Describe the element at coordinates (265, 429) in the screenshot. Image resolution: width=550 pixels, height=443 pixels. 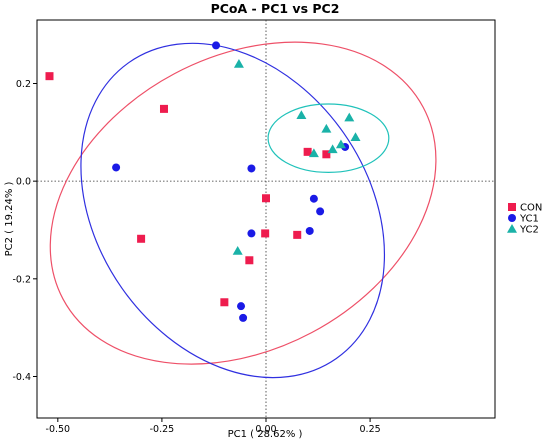
I see `x-tick-label: 0.00` at that location.